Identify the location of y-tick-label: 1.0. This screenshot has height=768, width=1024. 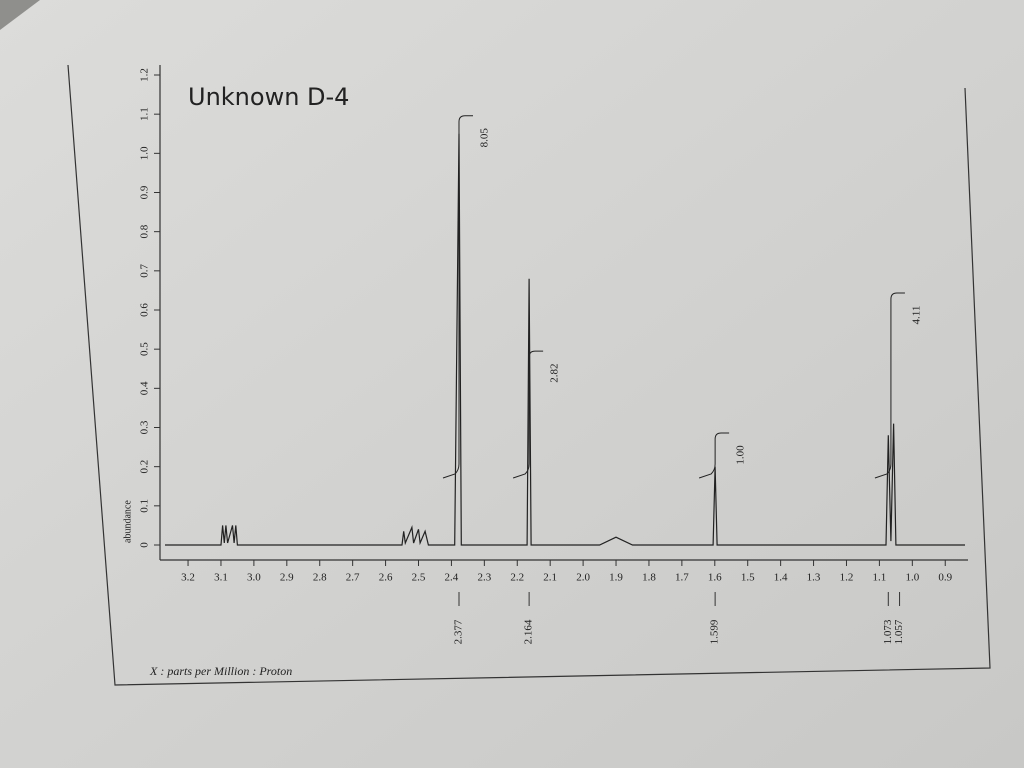
(145, 153).